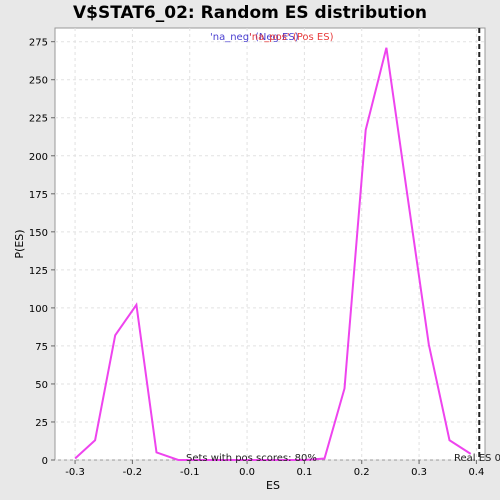 This screenshot has width=500, height=500. Describe the element at coordinates (476, 472) in the screenshot. I see `x-tick-label: 0.4` at that location.